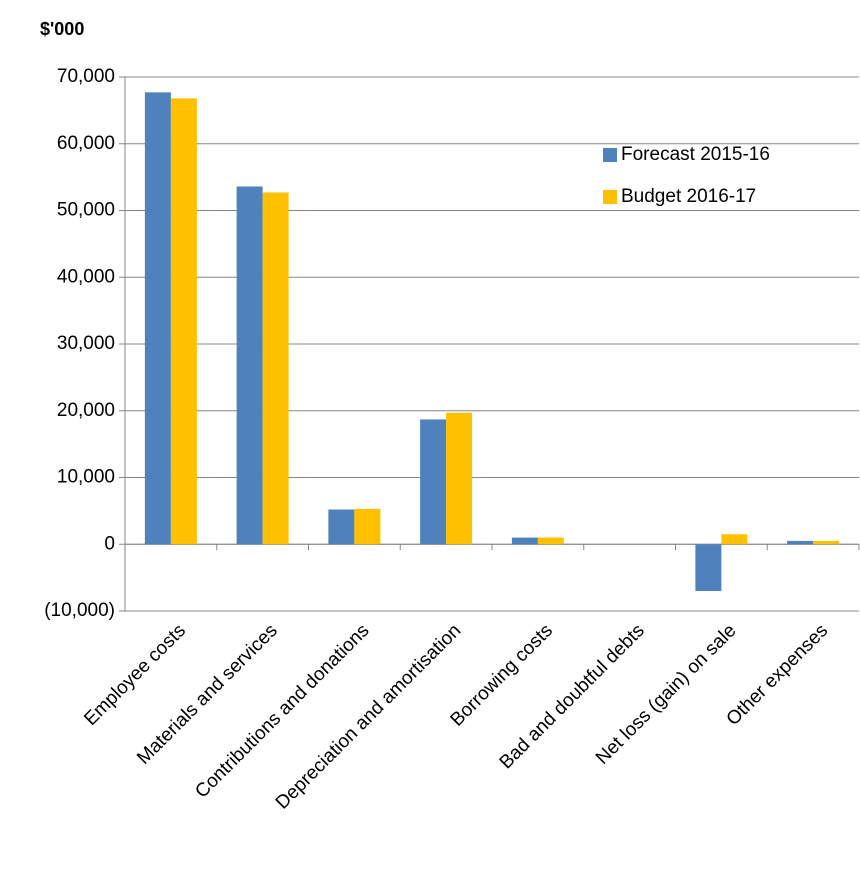 Image resolution: width=860 pixels, height=877 pixels. I want to click on x-tick-label: Contributions and donations, so click(282, 711).